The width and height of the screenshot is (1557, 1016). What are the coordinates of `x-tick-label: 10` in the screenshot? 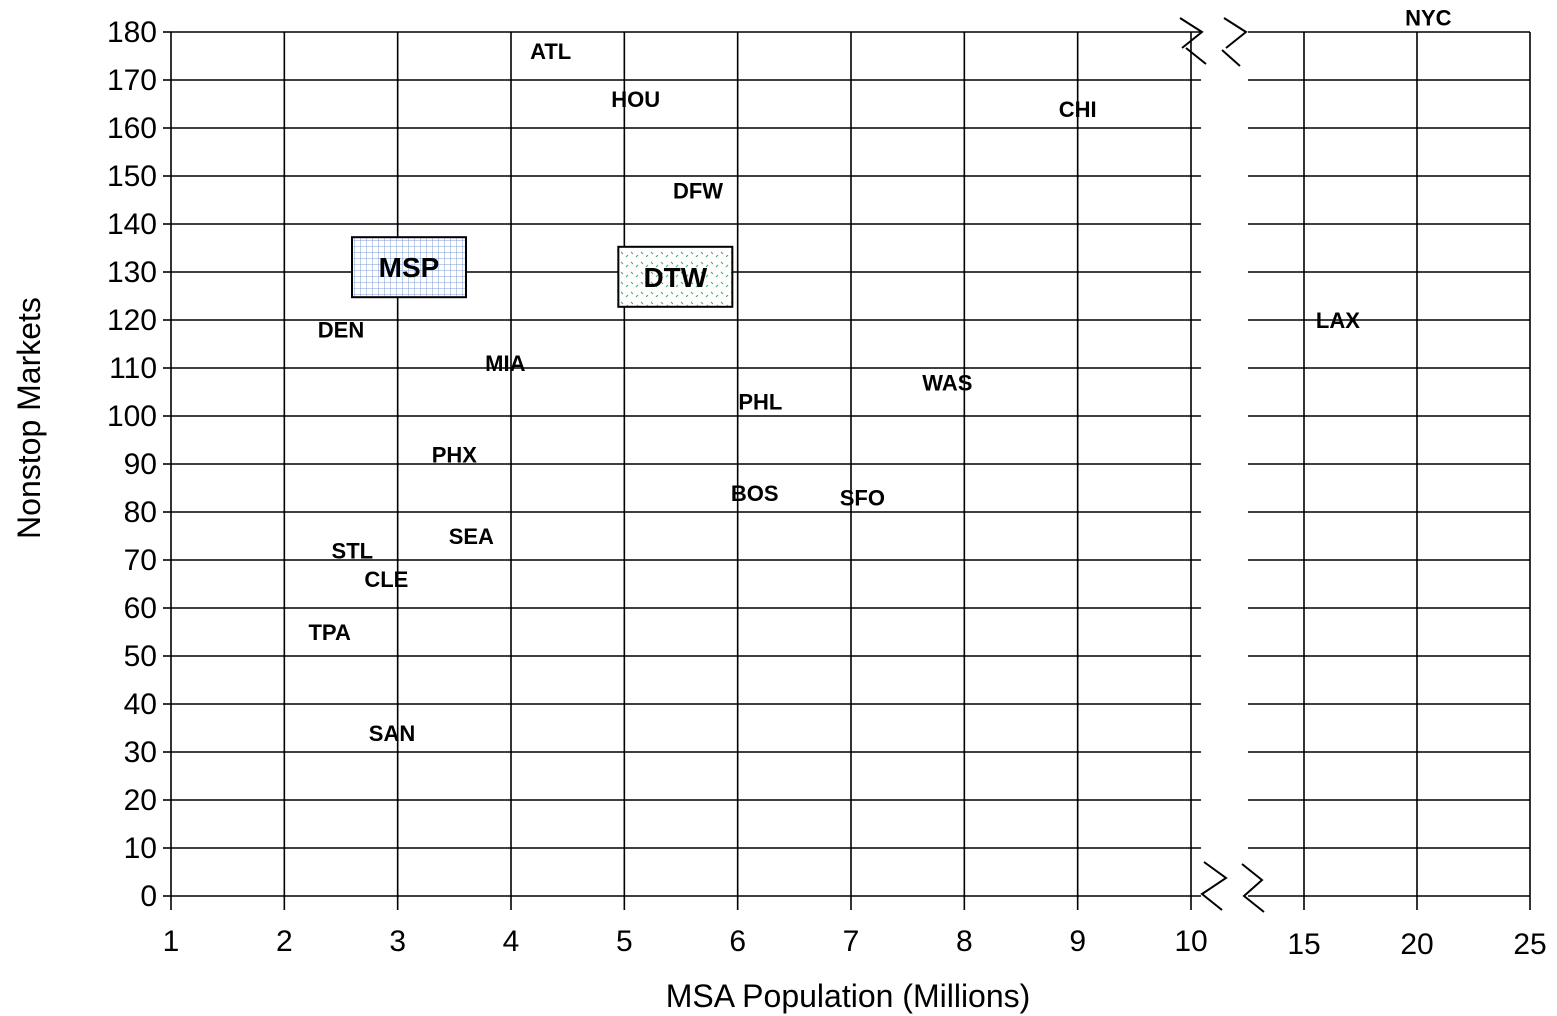 It's located at (1190, 941).